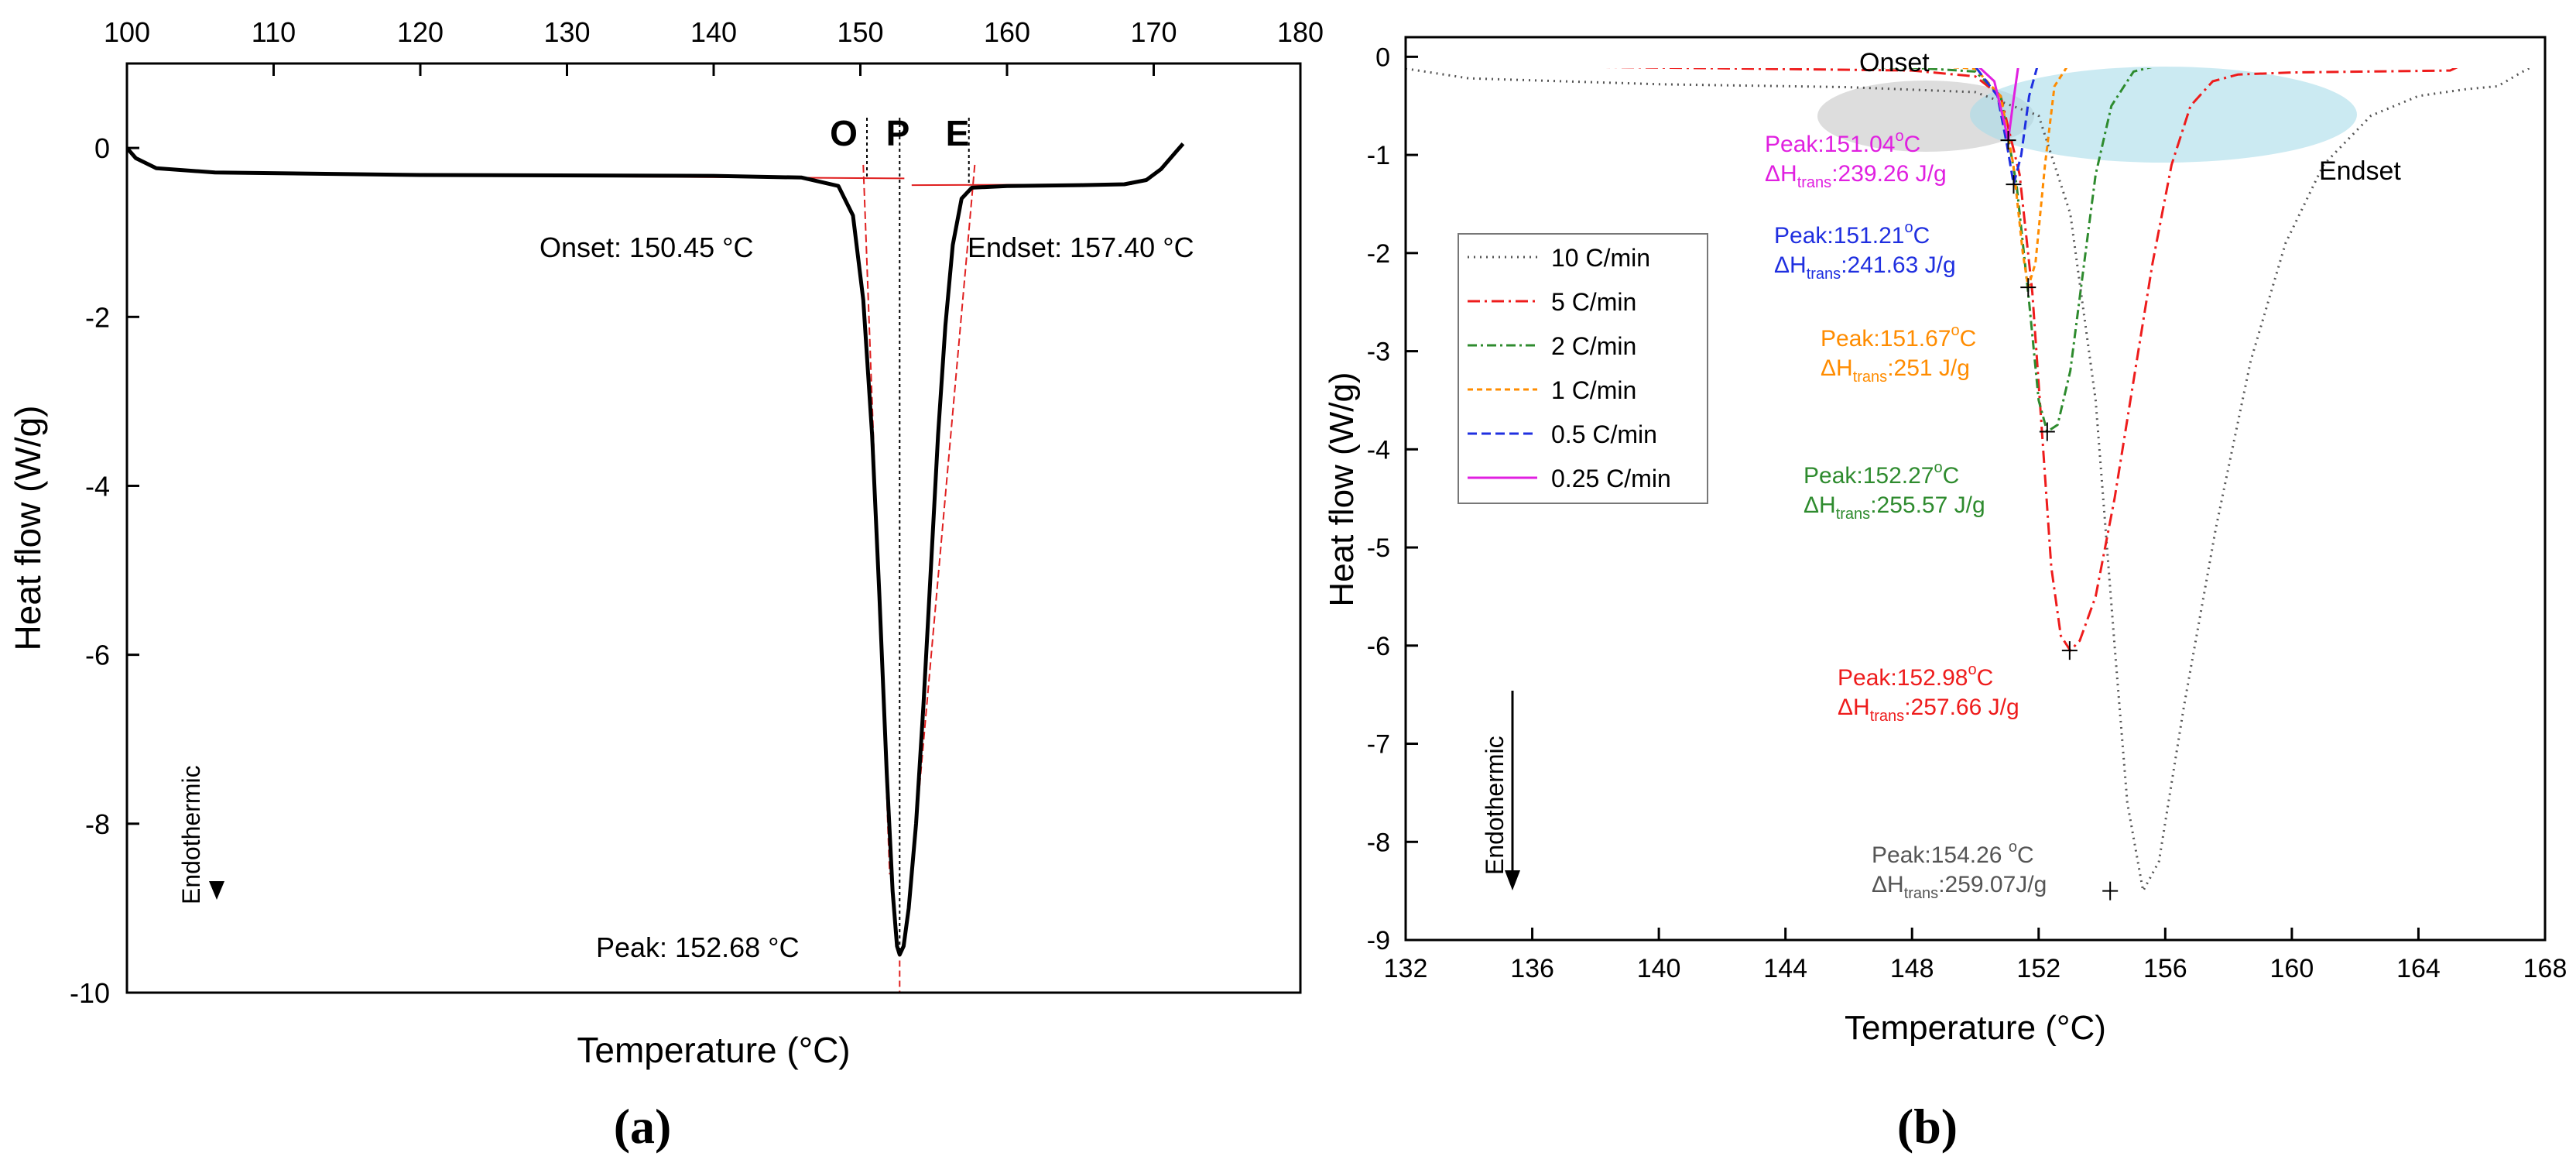  What do you see at coordinates (216, 891) in the screenshot?
I see `panel-a-endothermic-arrow-icon` at bounding box center [216, 891].